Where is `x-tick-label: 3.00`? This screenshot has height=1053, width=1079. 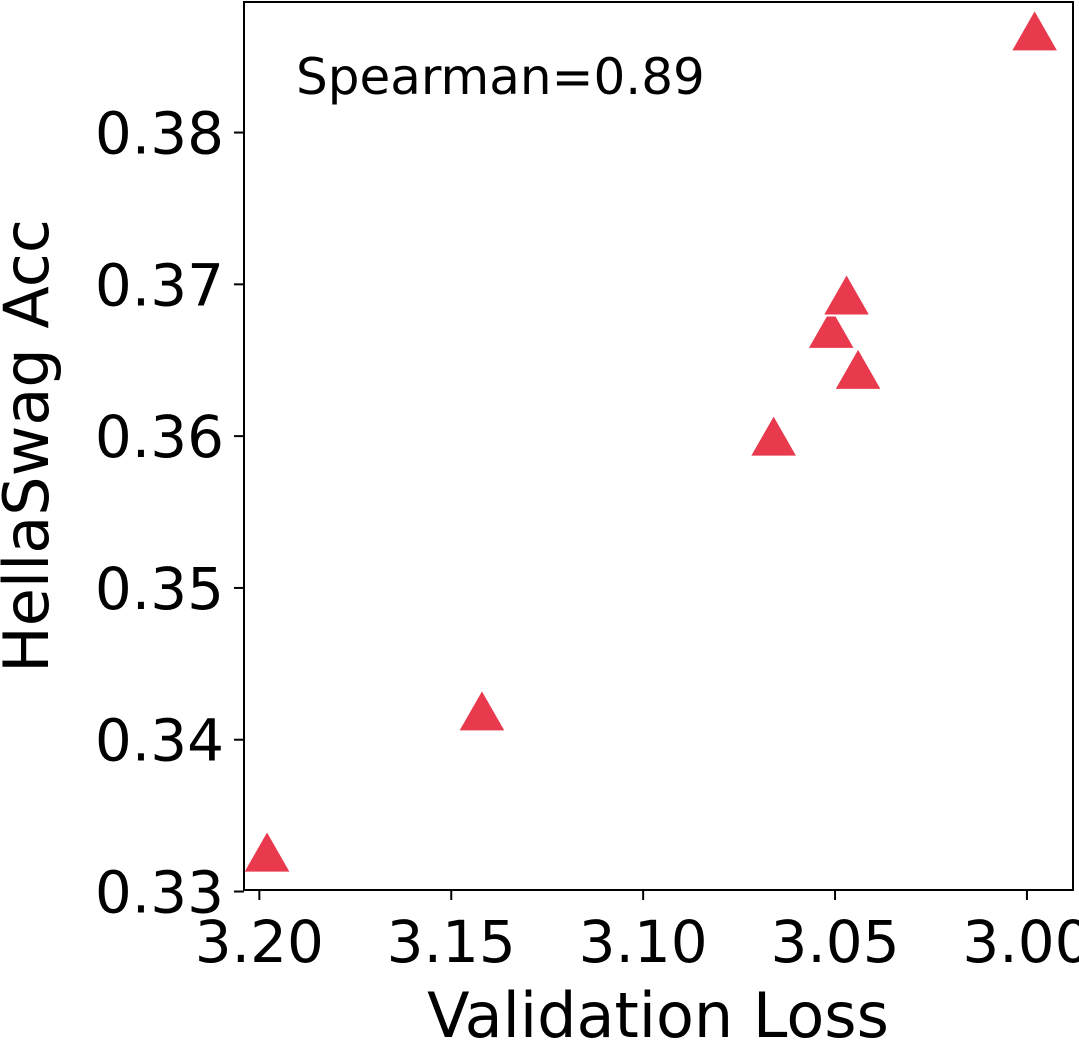
x-tick-label: 3.00 is located at coordinates (1020, 942).